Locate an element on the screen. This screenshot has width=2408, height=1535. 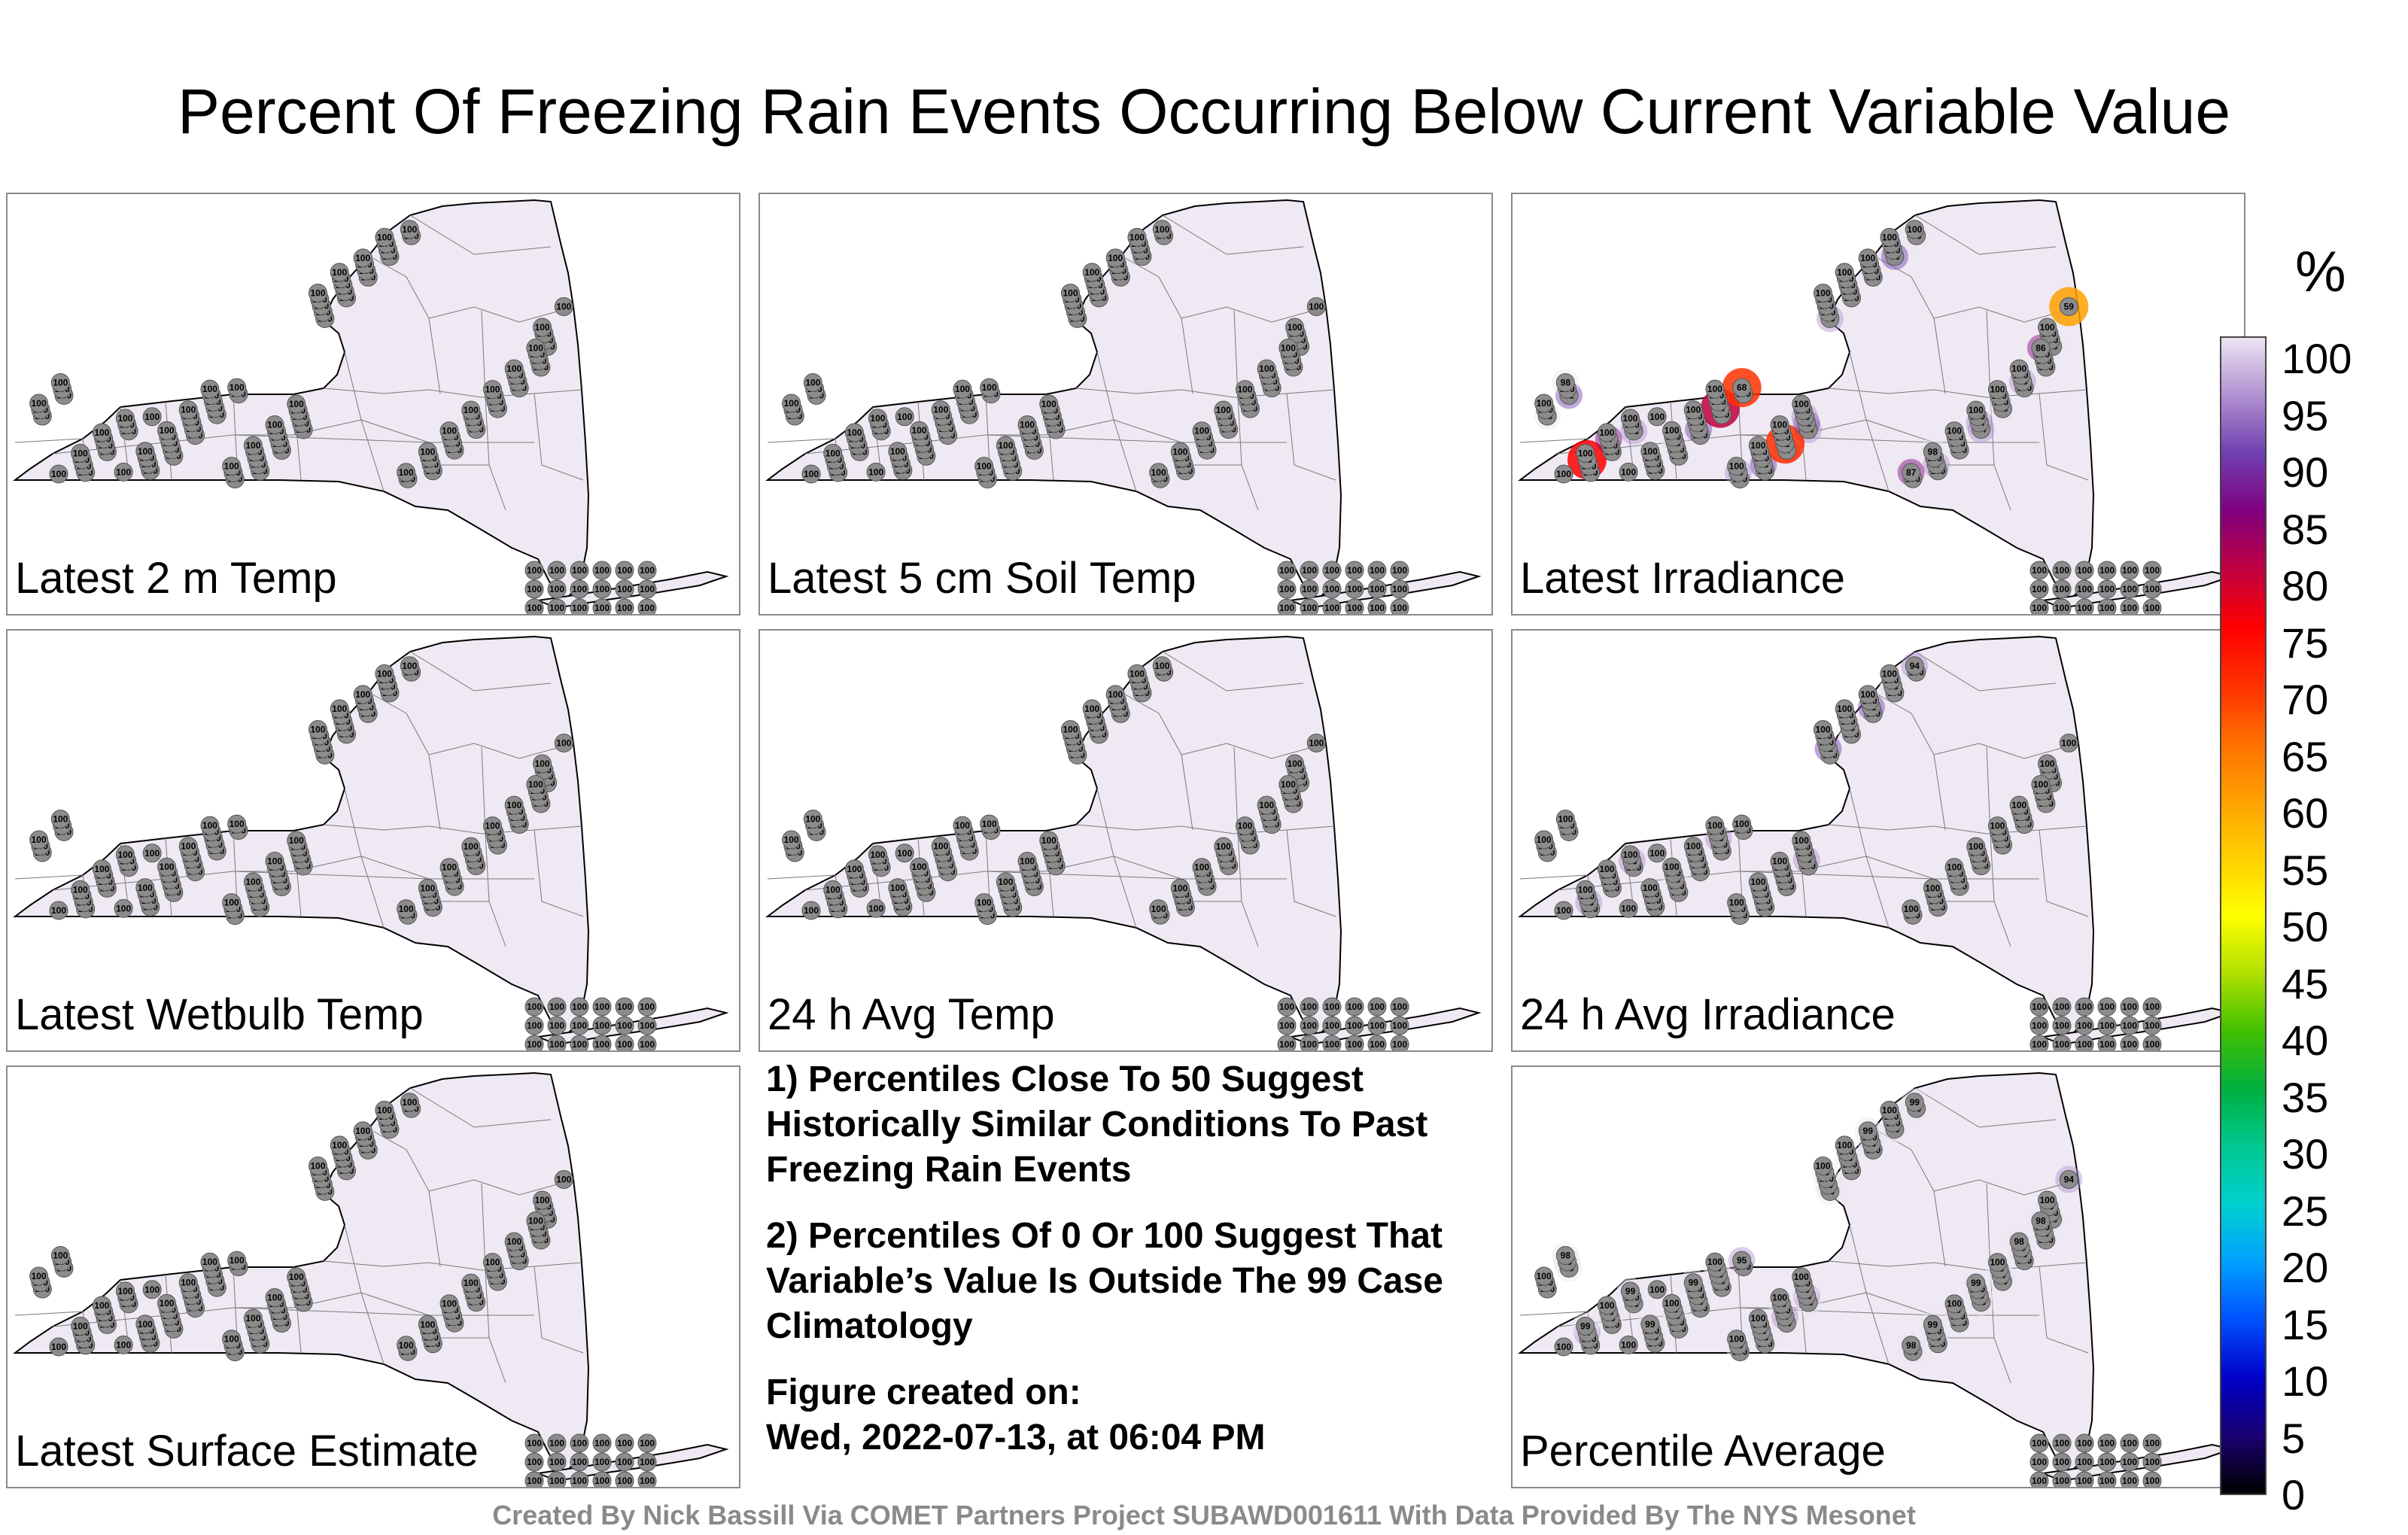
panel-label: Latest Irradiance is located at coordinates (1683, 578).